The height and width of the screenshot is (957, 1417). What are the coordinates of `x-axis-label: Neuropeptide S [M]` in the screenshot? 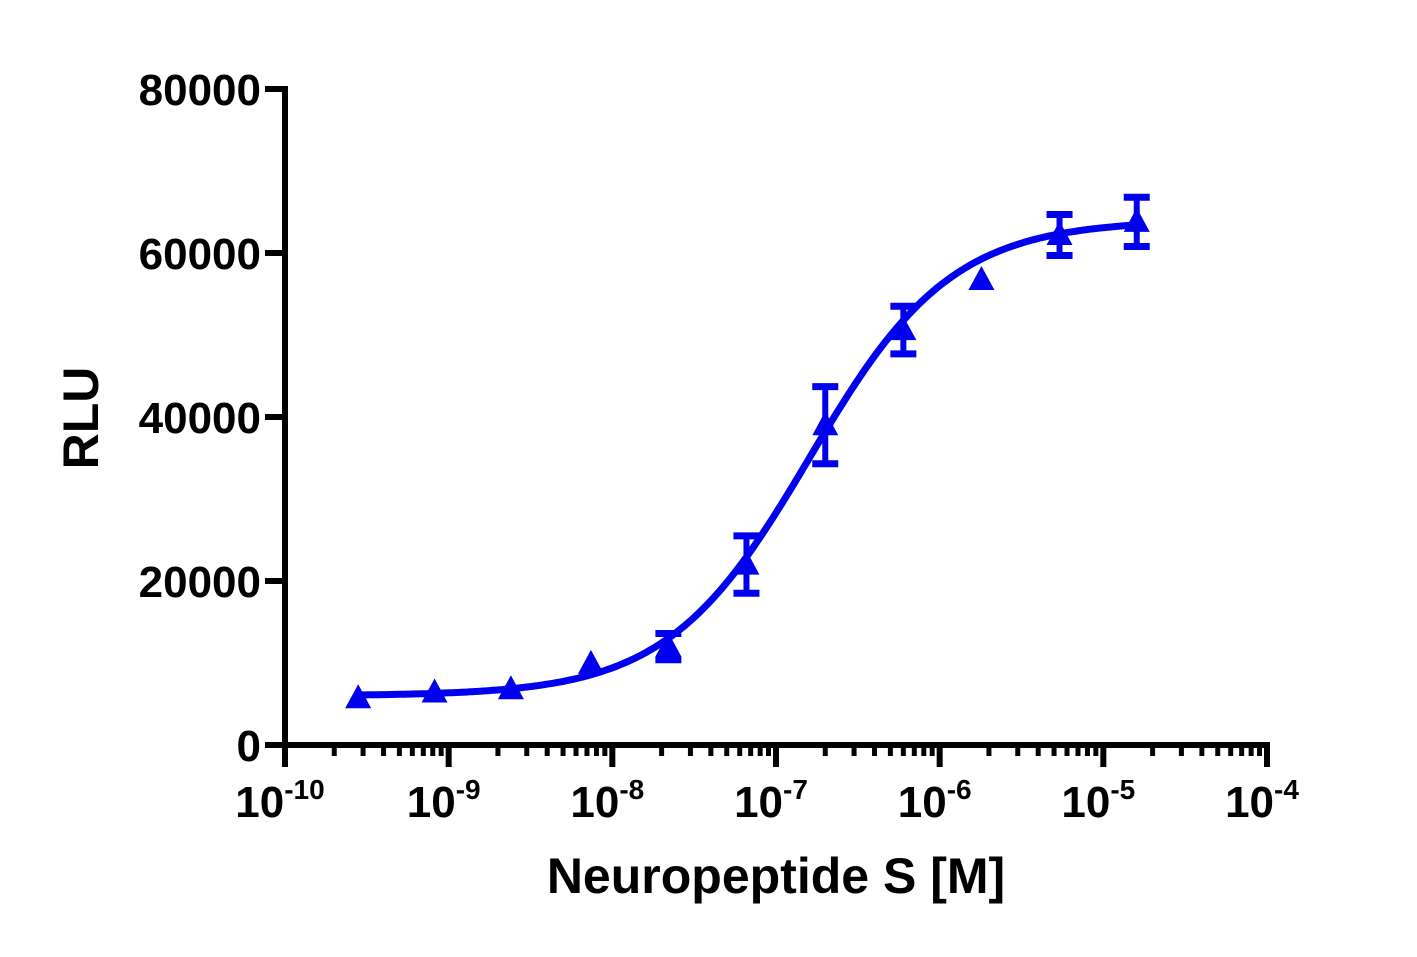 It's located at (776, 876).